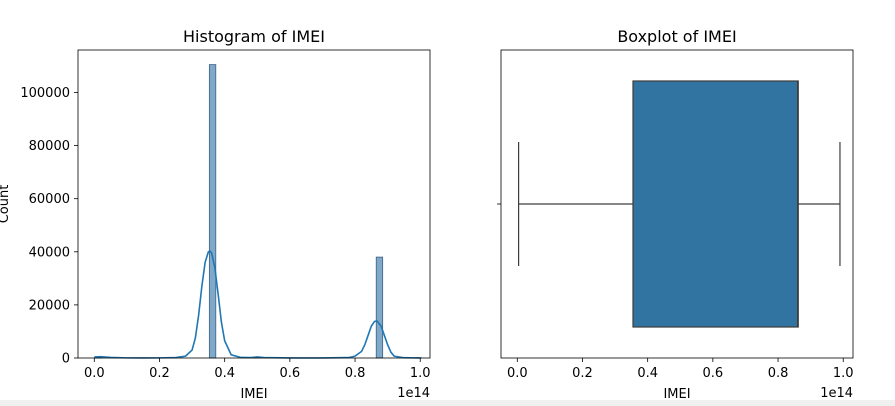  Describe the element at coordinates (355, 373) in the screenshot. I see `histogram-x-tick-label: 0.8` at that location.